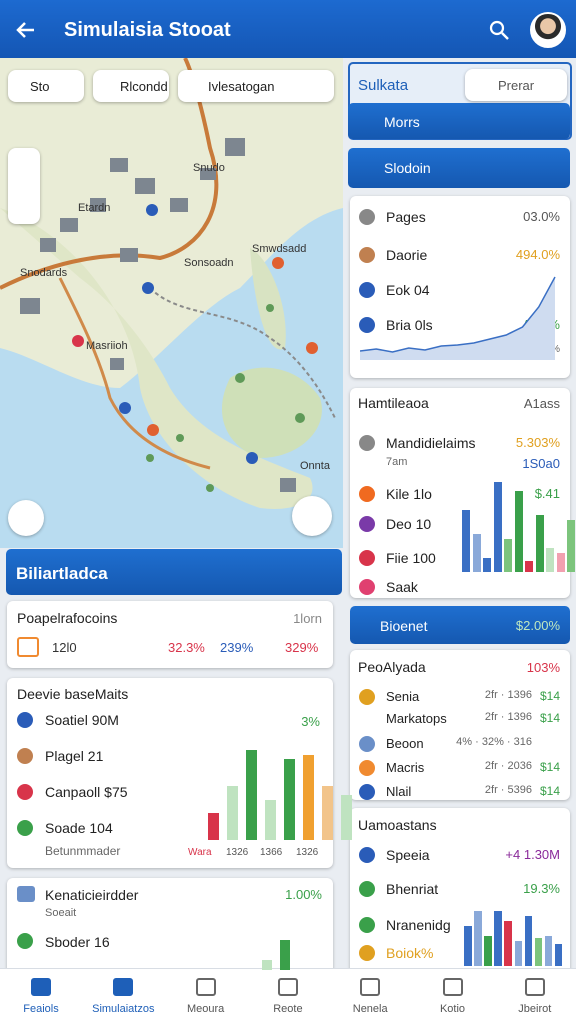 The height and width of the screenshot is (1024, 576). Describe the element at coordinates (406, 217) in the screenshot. I see `stat-label: Pages` at that location.